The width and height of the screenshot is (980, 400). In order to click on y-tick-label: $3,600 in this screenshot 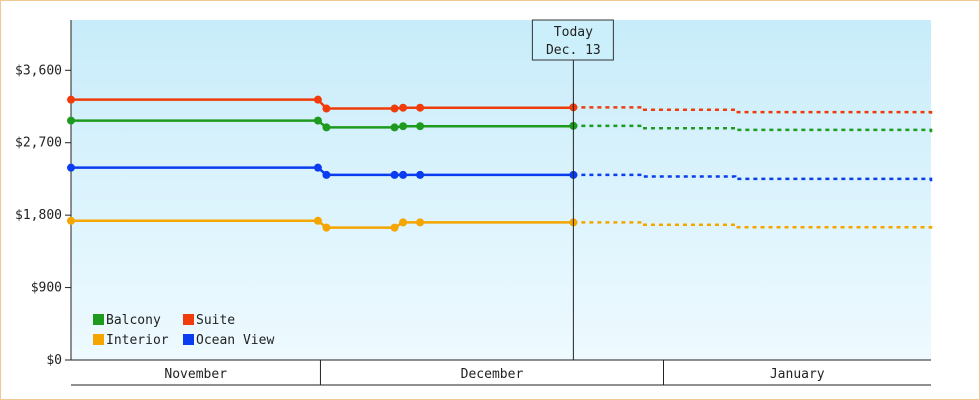, I will do `click(38, 70)`.